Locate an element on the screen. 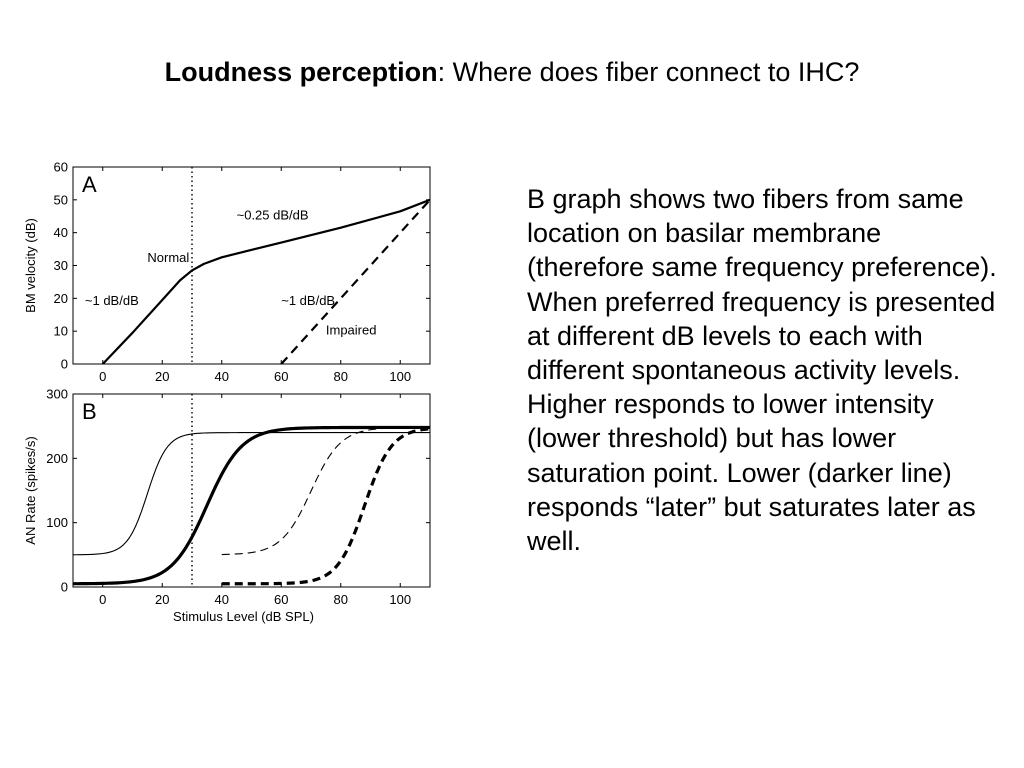  annotation: ~0.25 dB/dB is located at coordinates (273, 215).